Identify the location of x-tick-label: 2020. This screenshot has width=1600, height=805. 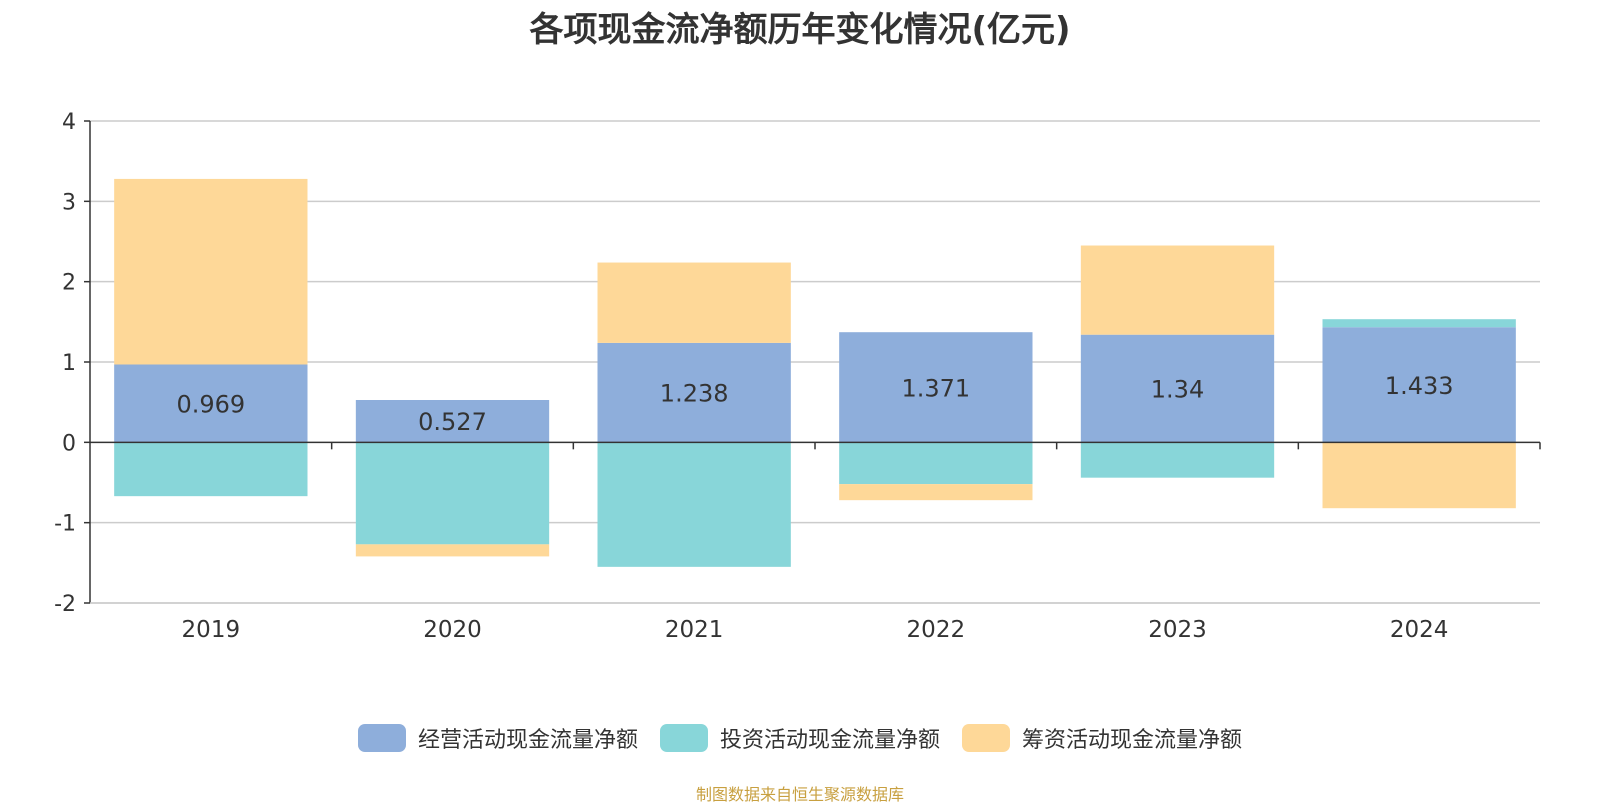
(452, 630).